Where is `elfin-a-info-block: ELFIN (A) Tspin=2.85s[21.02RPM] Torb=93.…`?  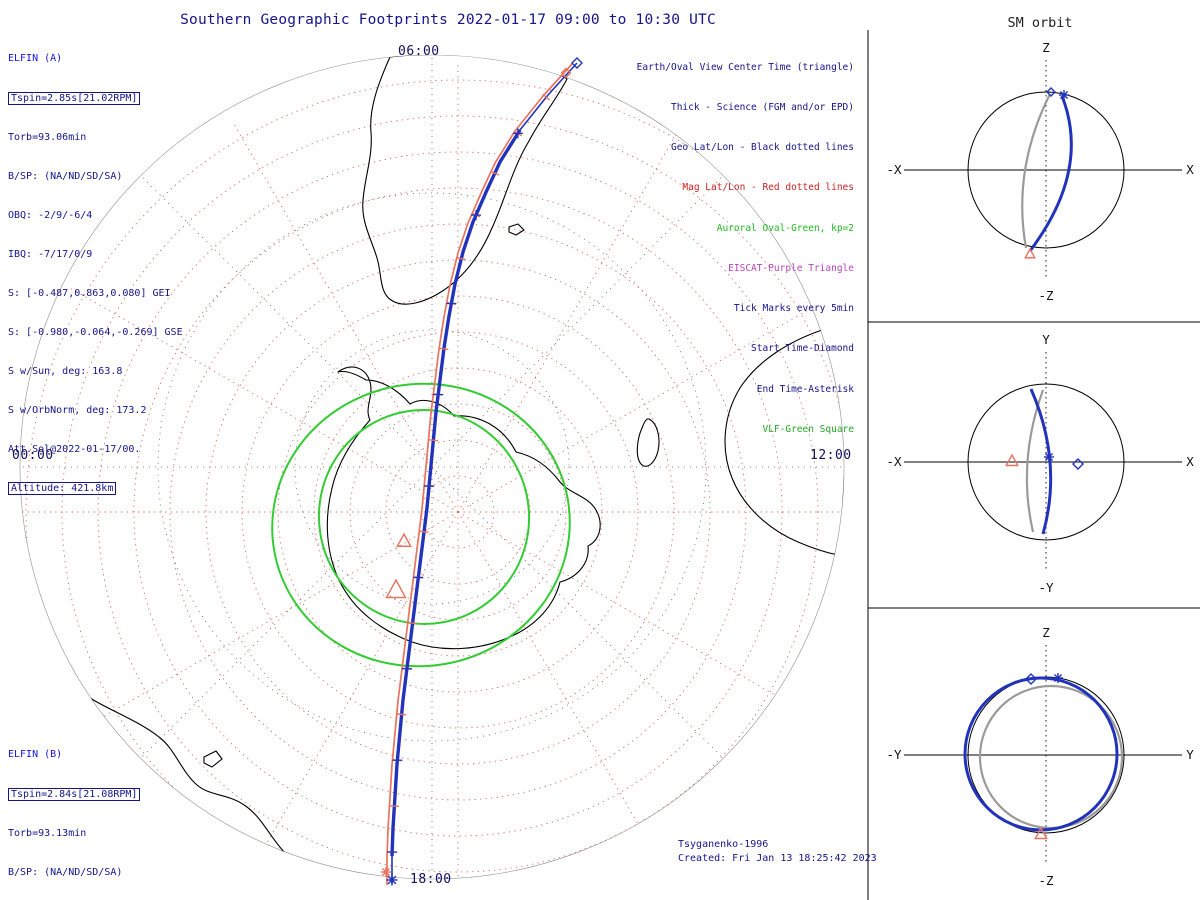 elfin-a-info-block: ELFIN (A) Tspin=2.85s[21.02RPM] Torb=93.… is located at coordinates (95, 273).